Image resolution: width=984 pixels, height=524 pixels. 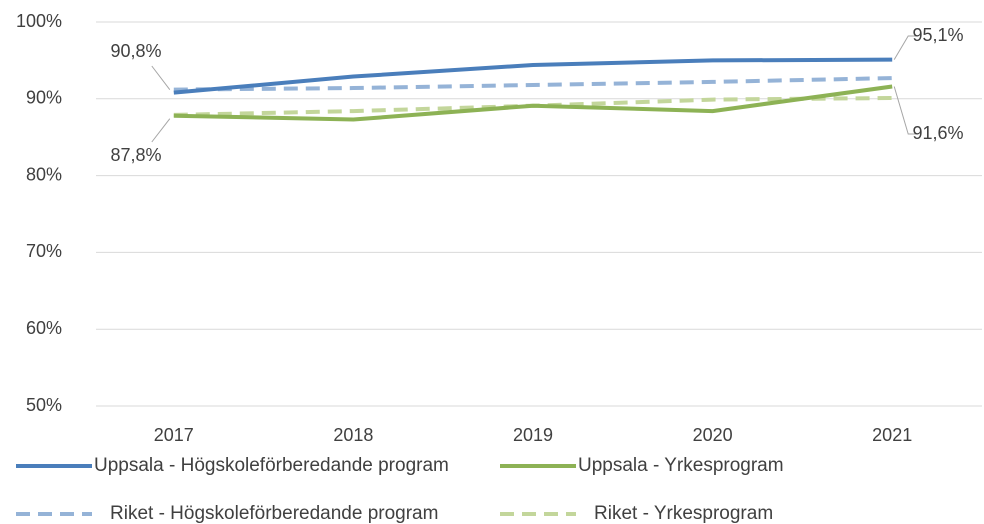 I want to click on data-label: 91,6%, so click(x=937, y=133).